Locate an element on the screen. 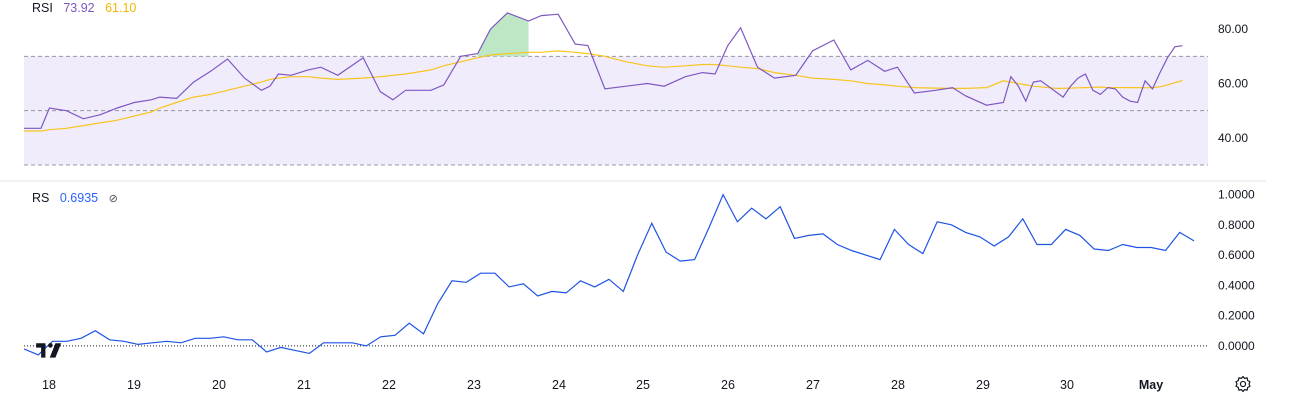  x-tick-label: 26 is located at coordinates (728, 385).